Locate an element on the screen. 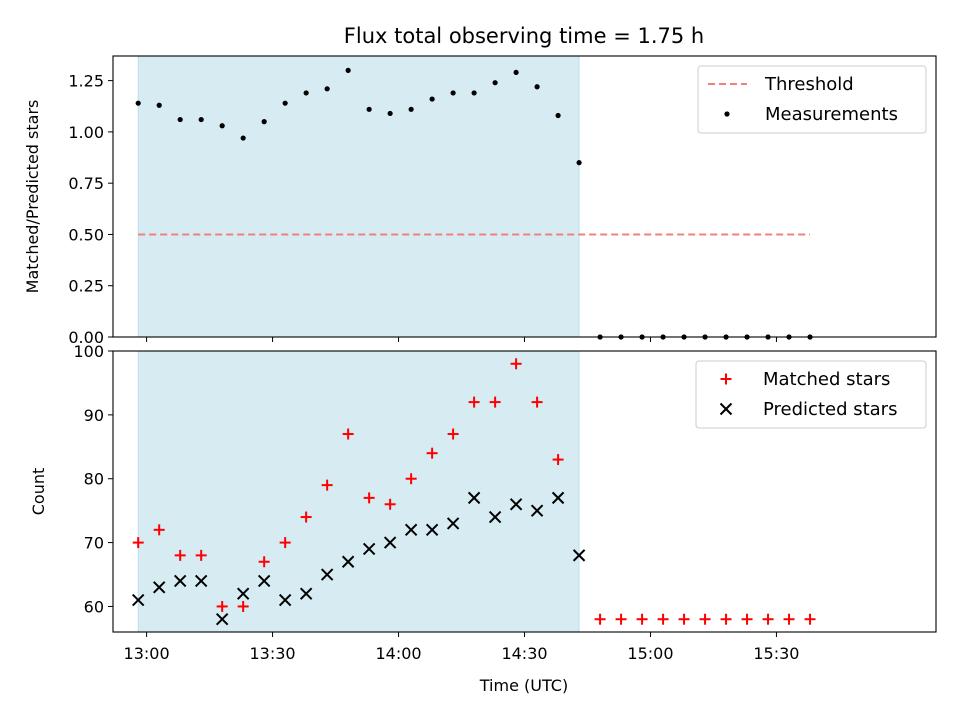  legend-threshold-label: Threshold is located at coordinates (809, 84).